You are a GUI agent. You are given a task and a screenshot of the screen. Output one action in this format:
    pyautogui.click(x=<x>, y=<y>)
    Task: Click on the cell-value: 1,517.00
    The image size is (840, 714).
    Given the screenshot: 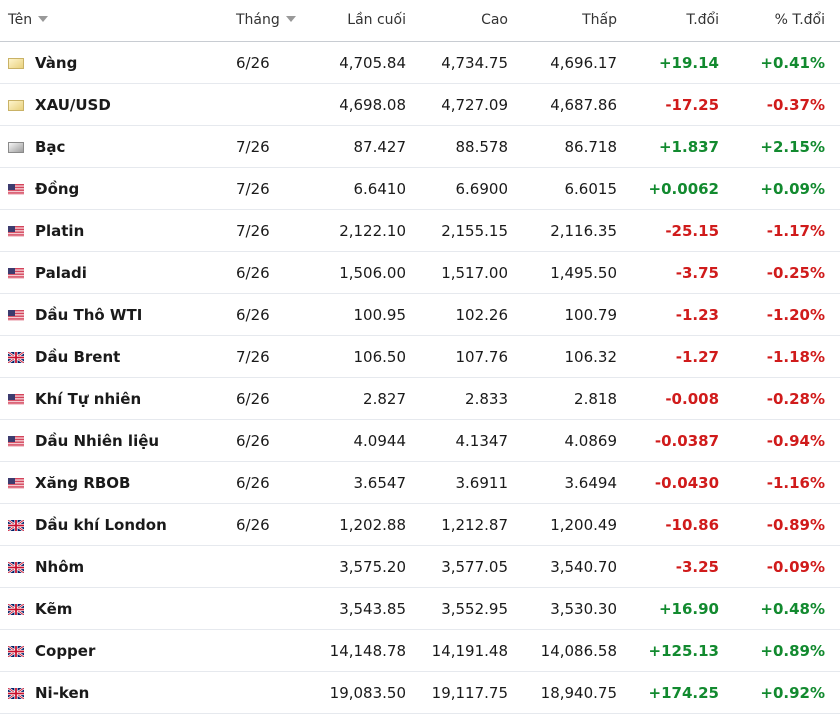 What is the action you would take?
    pyautogui.click(x=474, y=273)
    